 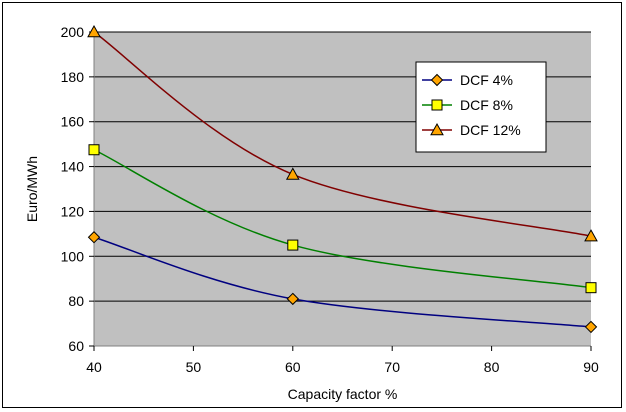 I want to click on y-axis-title: Euro/MWh, so click(x=32, y=189).